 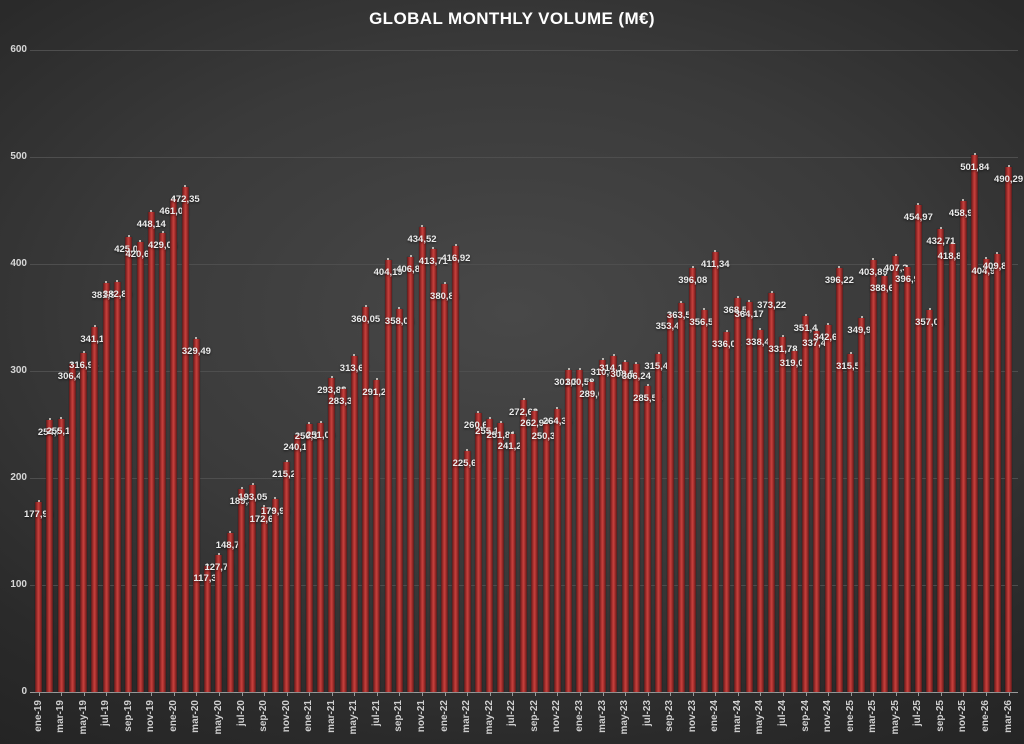 What do you see at coordinates (343, 401) in the screenshot?
I see `bar-value-label: 283,39` at bounding box center [343, 401].